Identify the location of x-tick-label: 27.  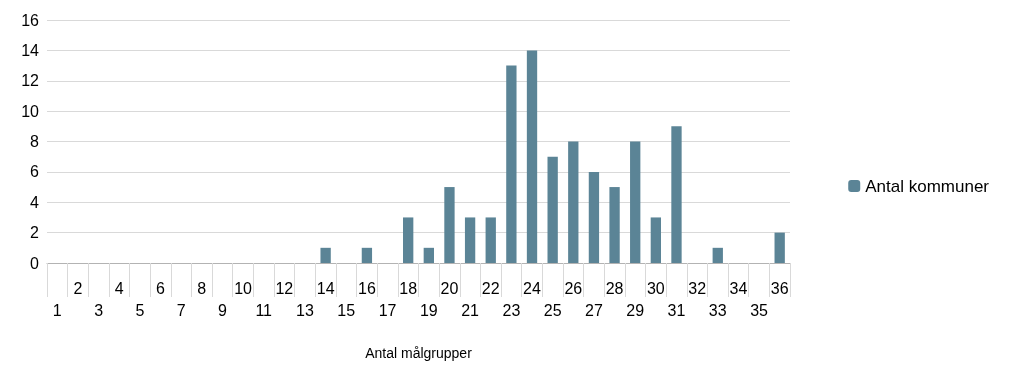
(594, 310).